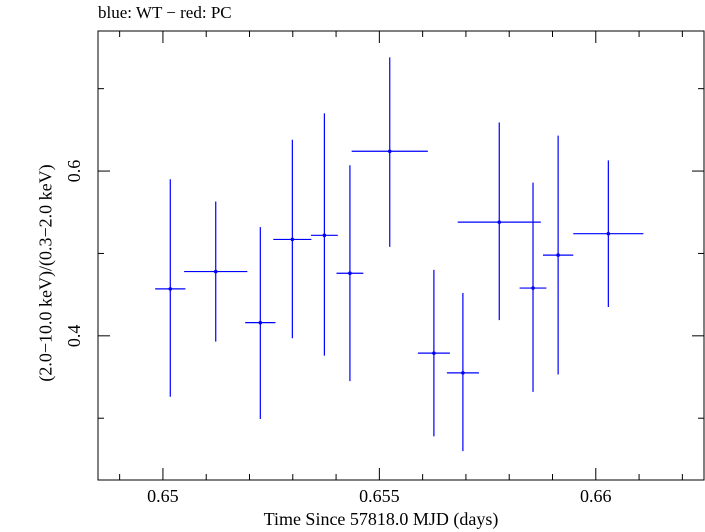  I want to click on y-tick-label: 0.6, so click(74, 171).